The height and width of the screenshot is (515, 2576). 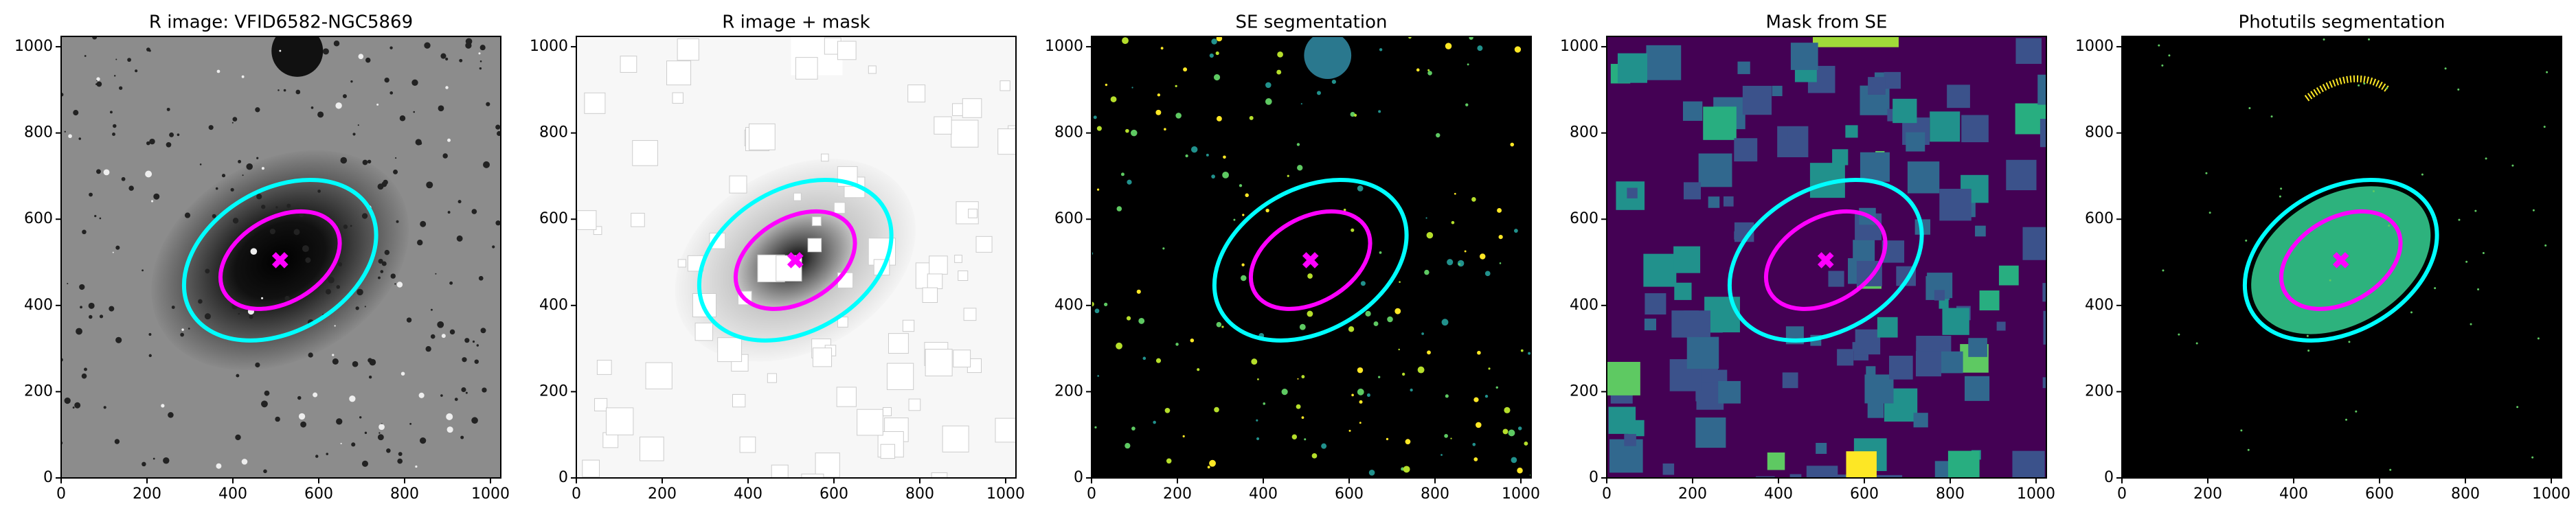 I want to click on panel-title: Photutils segmentation, so click(x=2342, y=23).